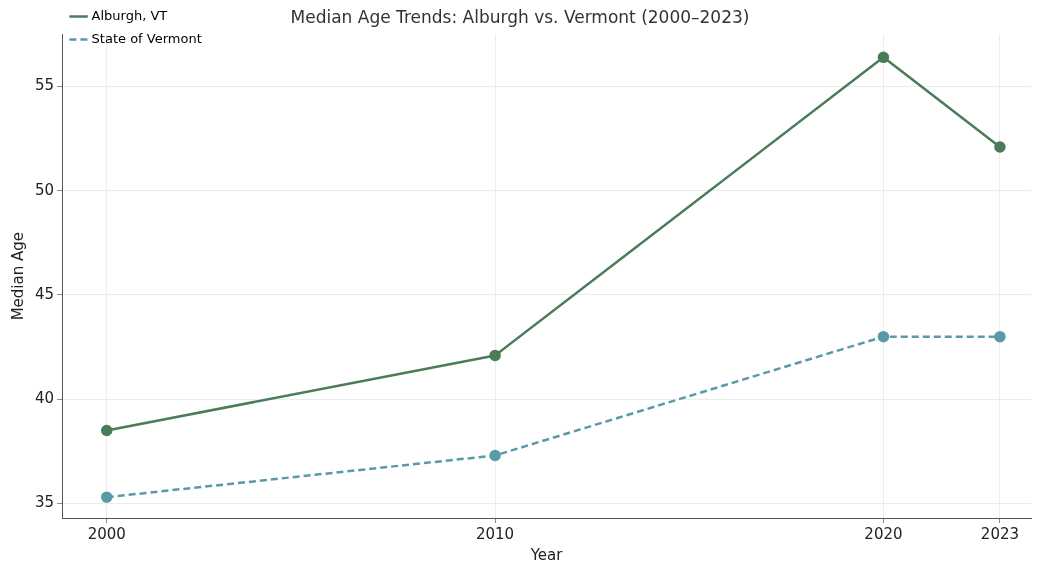 The height and width of the screenshot is (567, 1038). Describe the element at coordinates (44, 189) in the screenshot. I see `y-tick-label: 50` at that location.